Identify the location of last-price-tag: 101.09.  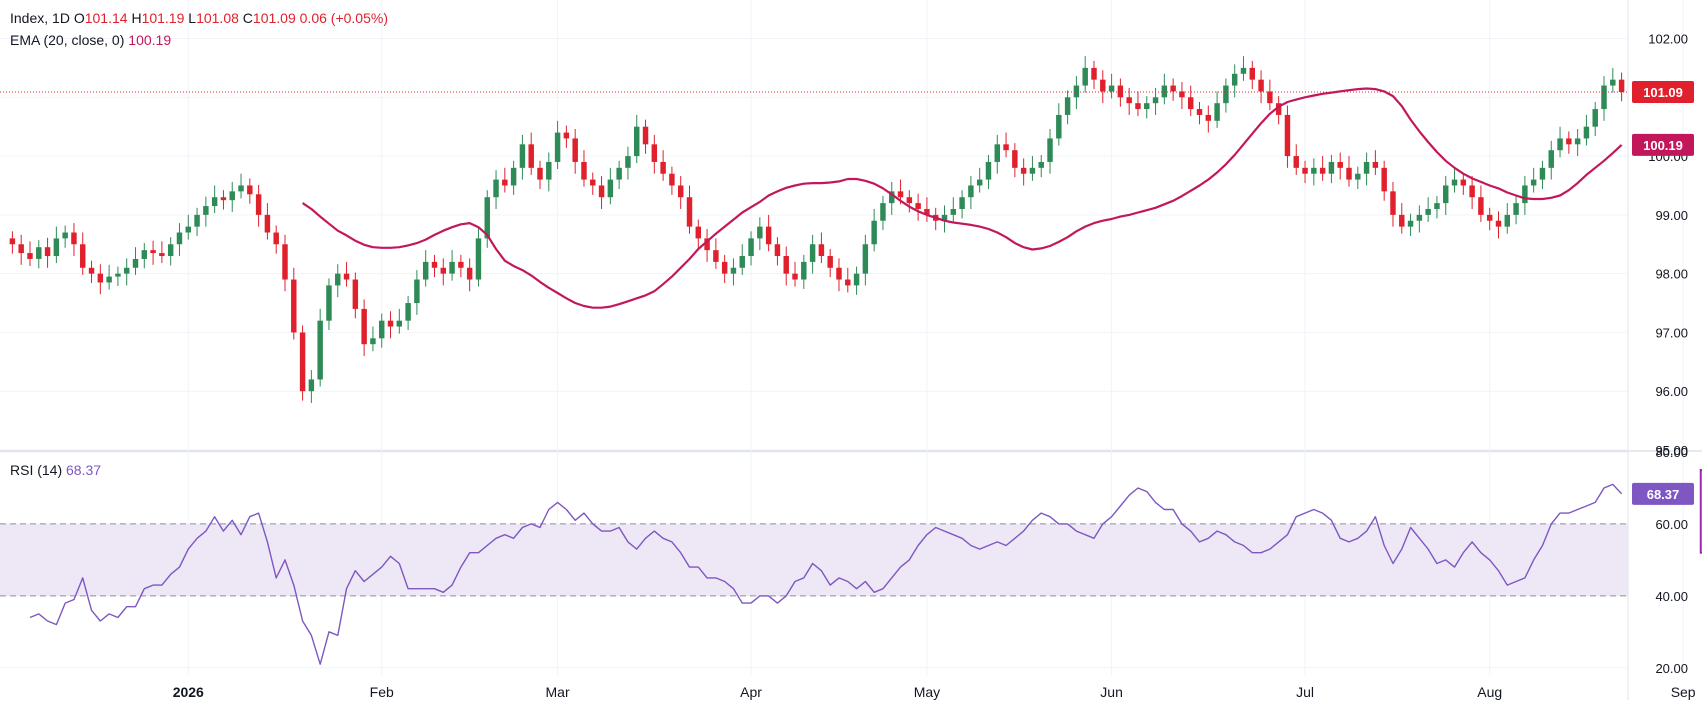
(1663, 92).